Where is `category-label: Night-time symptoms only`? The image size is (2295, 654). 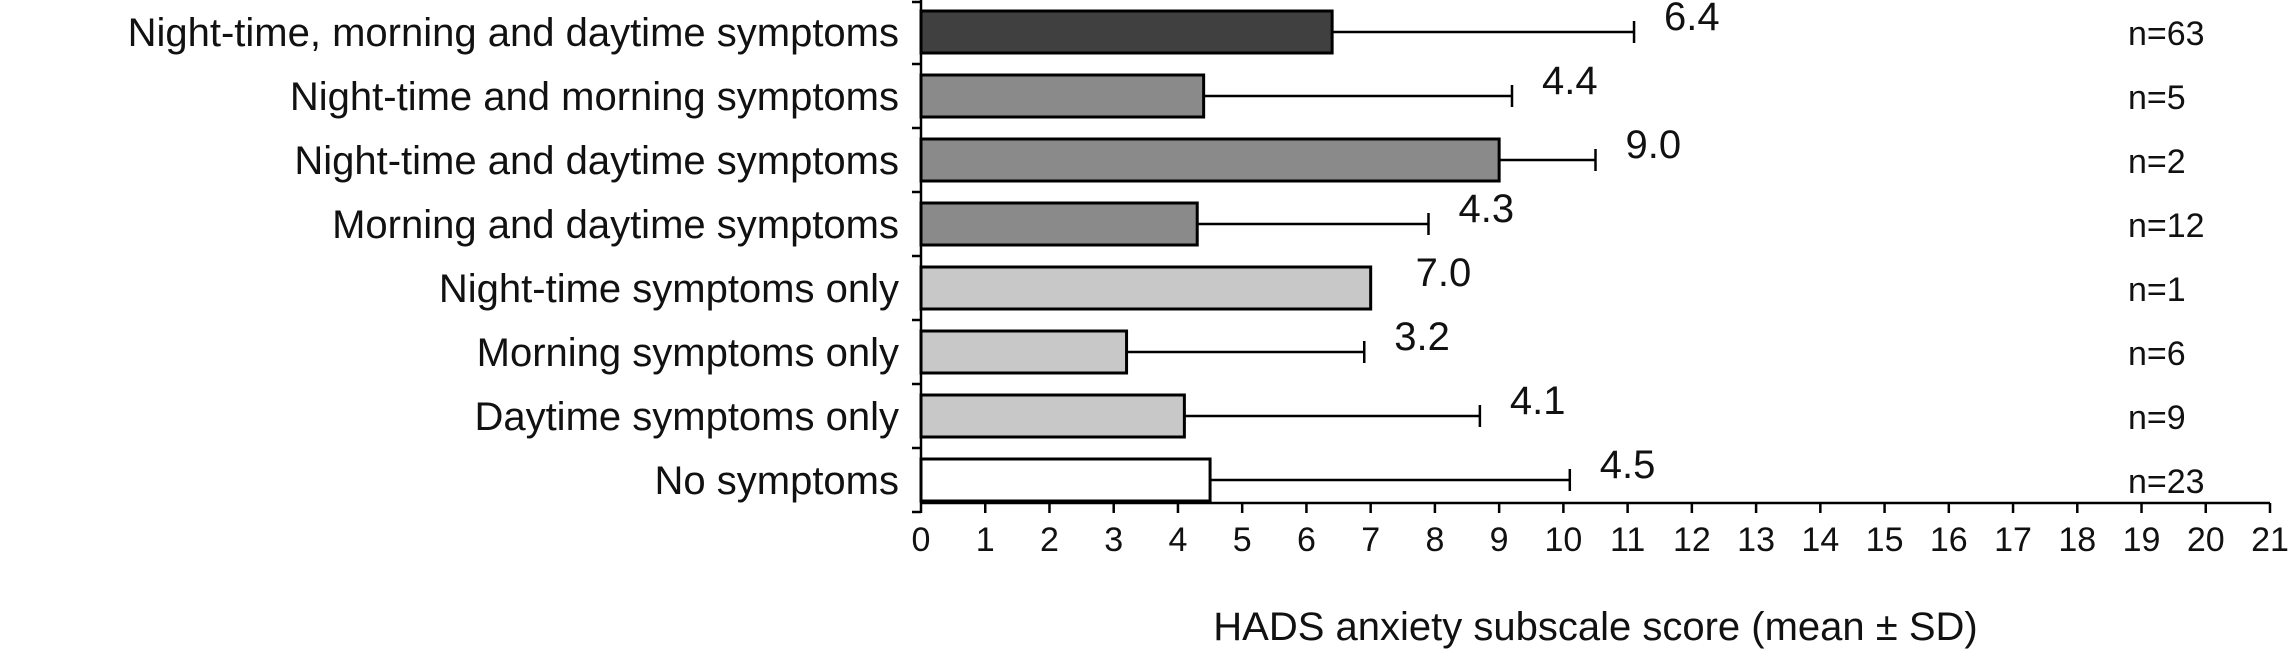
category-label: Night-time symptoms only is located at coordinates (669, 289).